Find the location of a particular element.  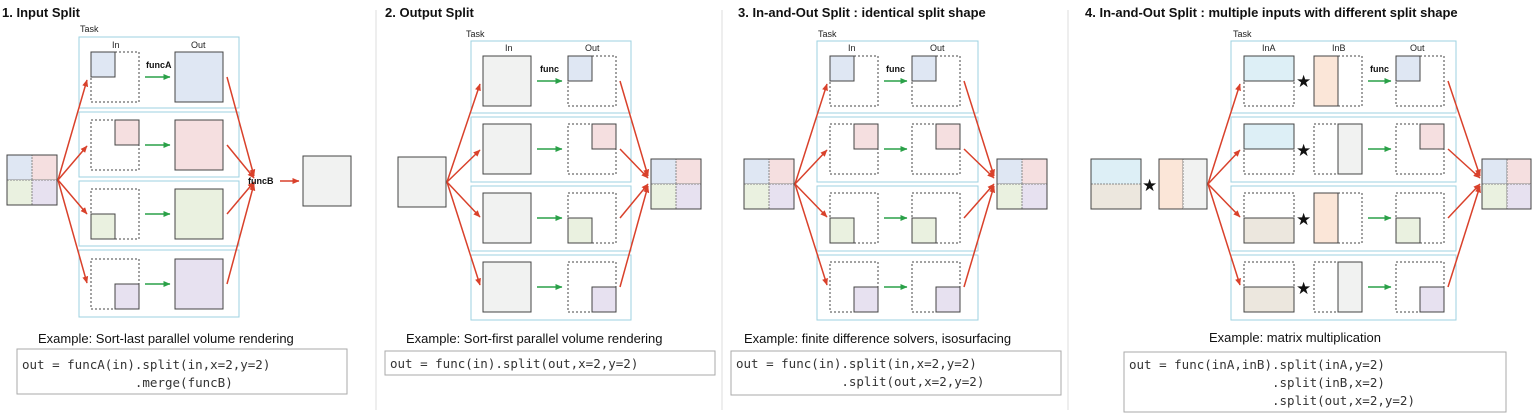

code-line: out = func(in).split(out,x=2,y=2) is located at coordinates (514, 363).